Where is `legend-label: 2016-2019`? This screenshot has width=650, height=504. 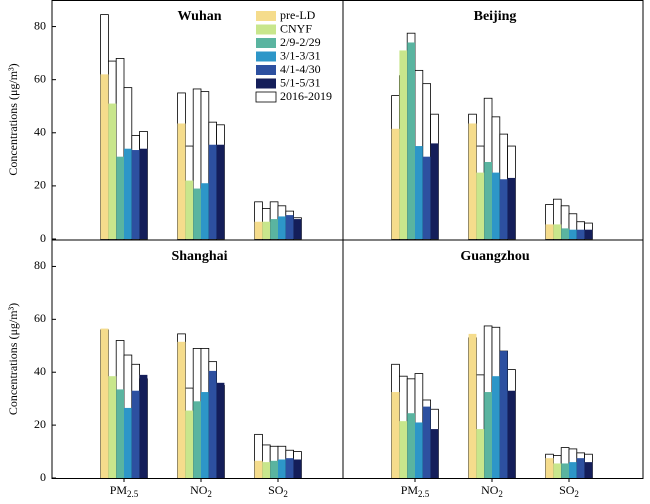 legend-label: 2016-2019 is located at coordinates (306, 96).